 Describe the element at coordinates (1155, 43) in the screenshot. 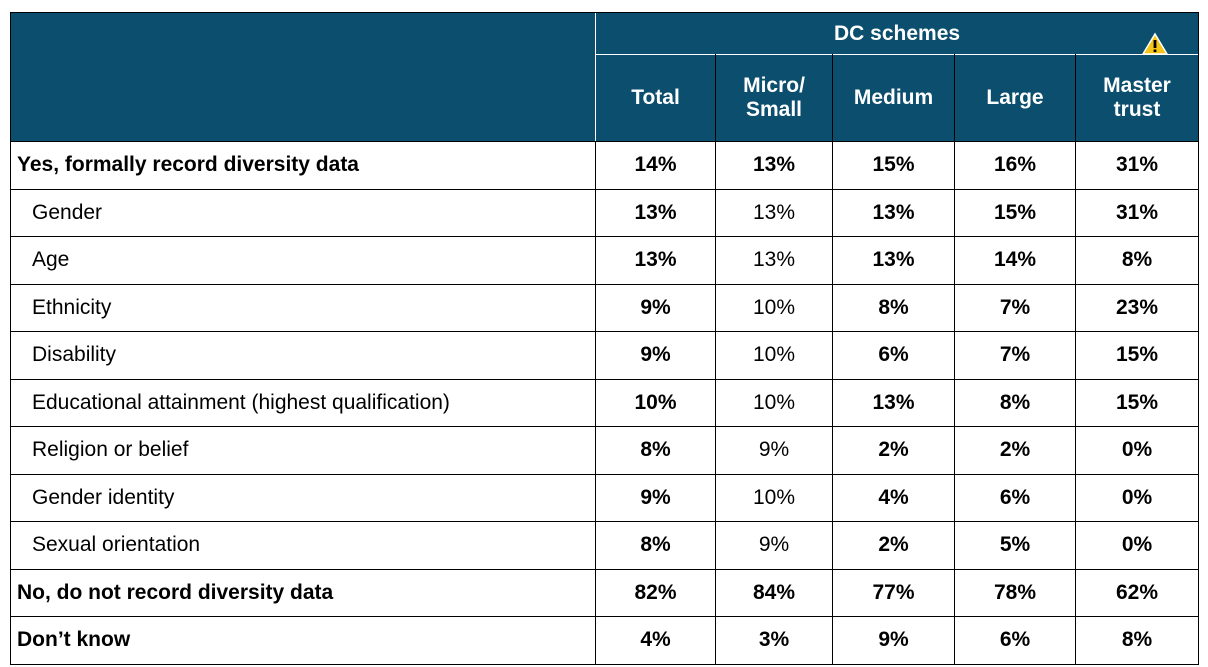

I see `warning-icon` at that location.